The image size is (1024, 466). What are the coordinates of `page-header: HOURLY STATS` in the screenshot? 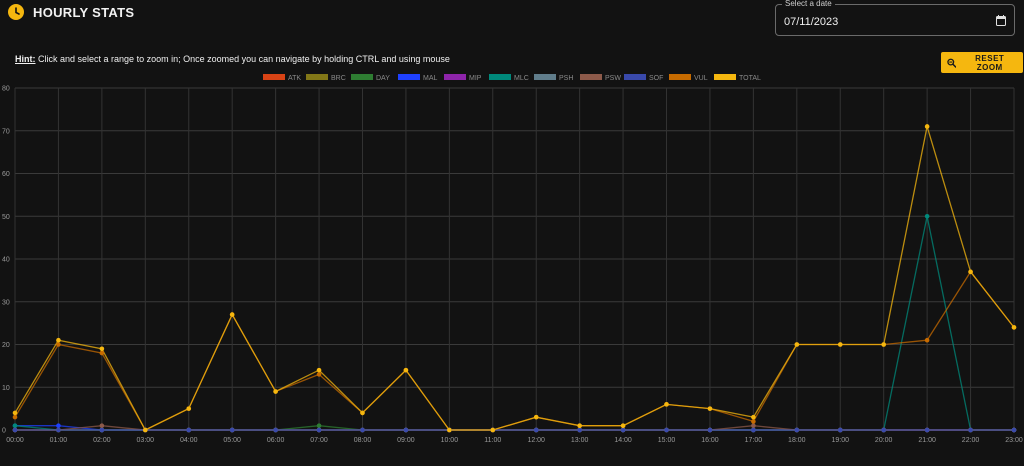 It's located at (71, 12).